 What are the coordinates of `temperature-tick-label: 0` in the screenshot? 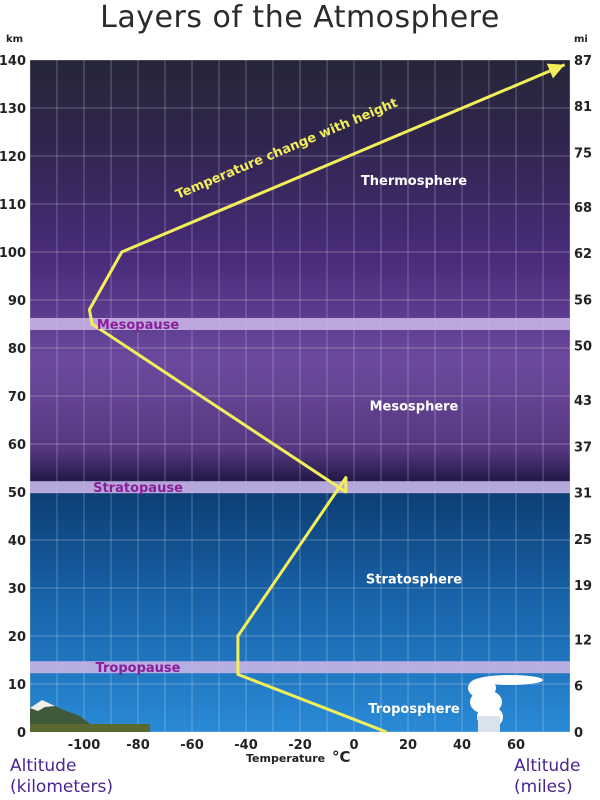 It's located at (353, 745).